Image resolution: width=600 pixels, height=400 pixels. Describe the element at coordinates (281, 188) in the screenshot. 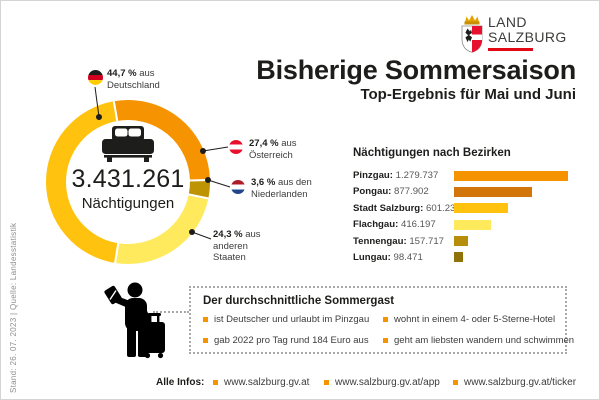

I see `text-netherlands: aus den Niederlanden` at that location.